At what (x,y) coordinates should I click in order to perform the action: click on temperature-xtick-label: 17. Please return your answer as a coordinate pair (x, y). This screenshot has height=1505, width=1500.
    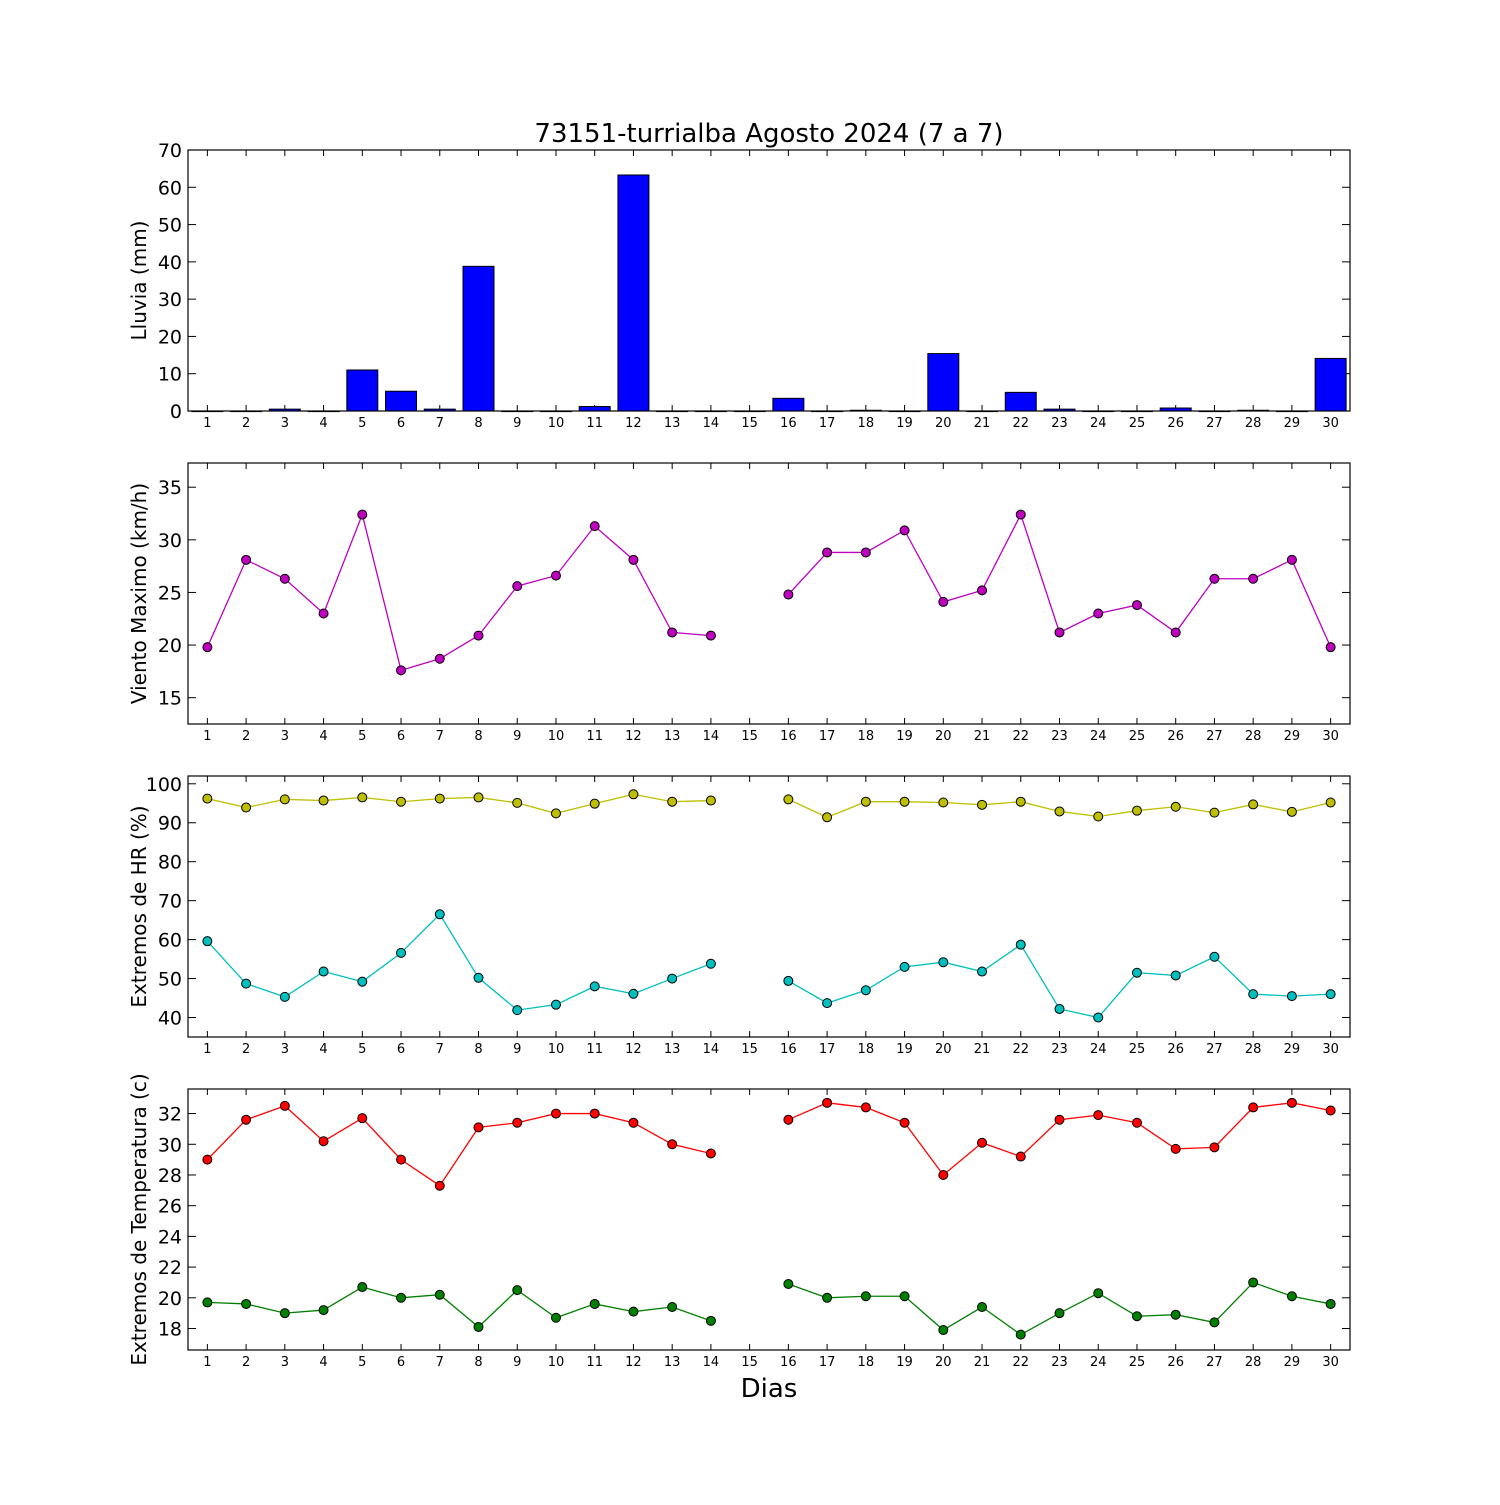
    Looking at the image, I should click on (827, 1362).